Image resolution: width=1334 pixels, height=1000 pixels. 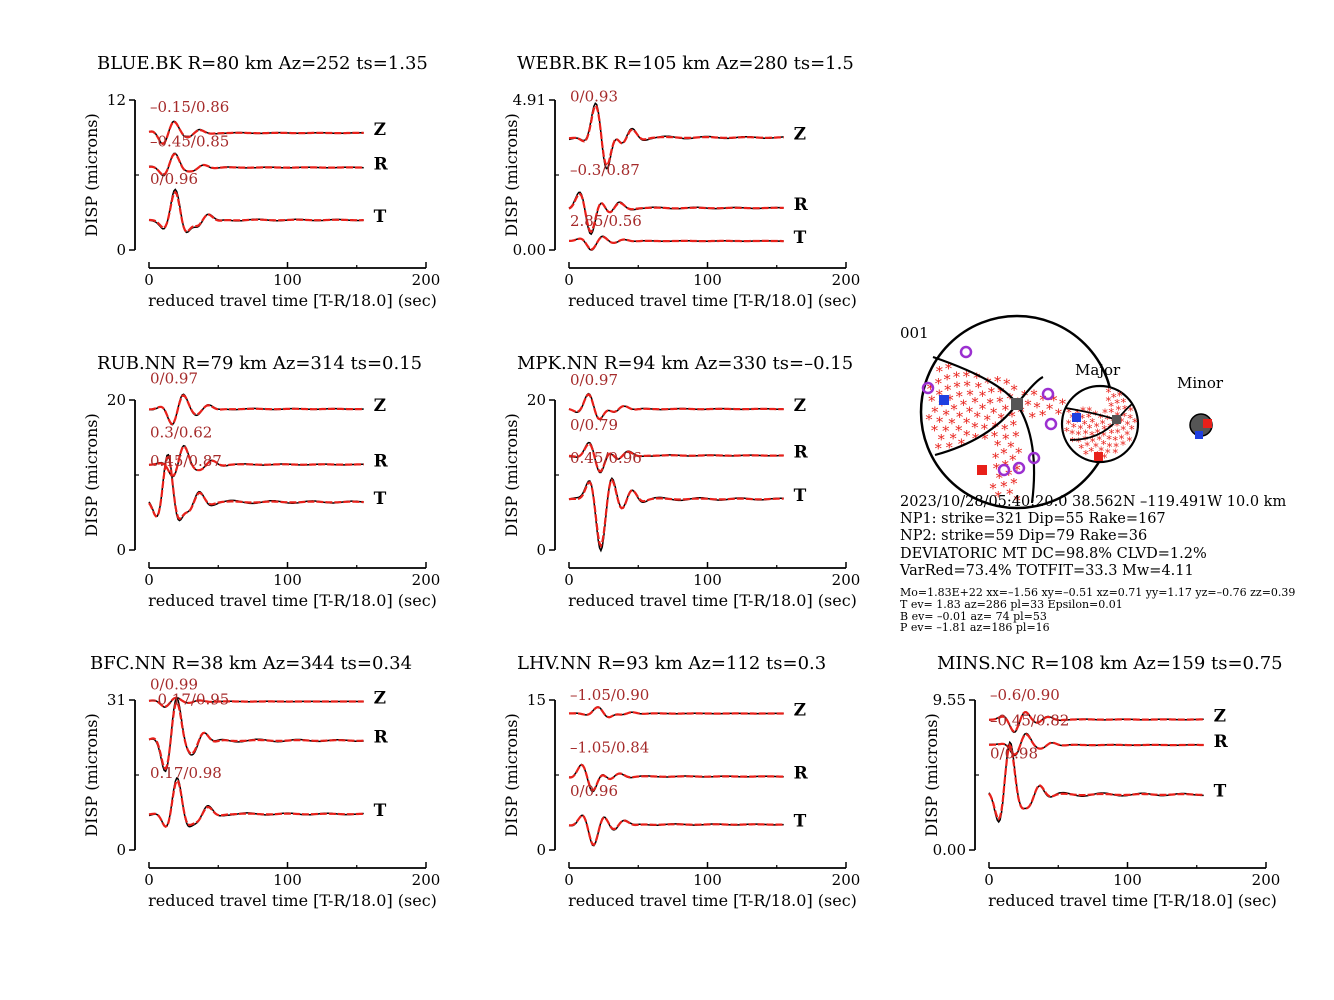 What do you see at coordinates (1033, 519) in the screenshot?
I see `np1-line: NP1: strike=321 Dip=55 Rake=167` at bounding box center [1033, 519].